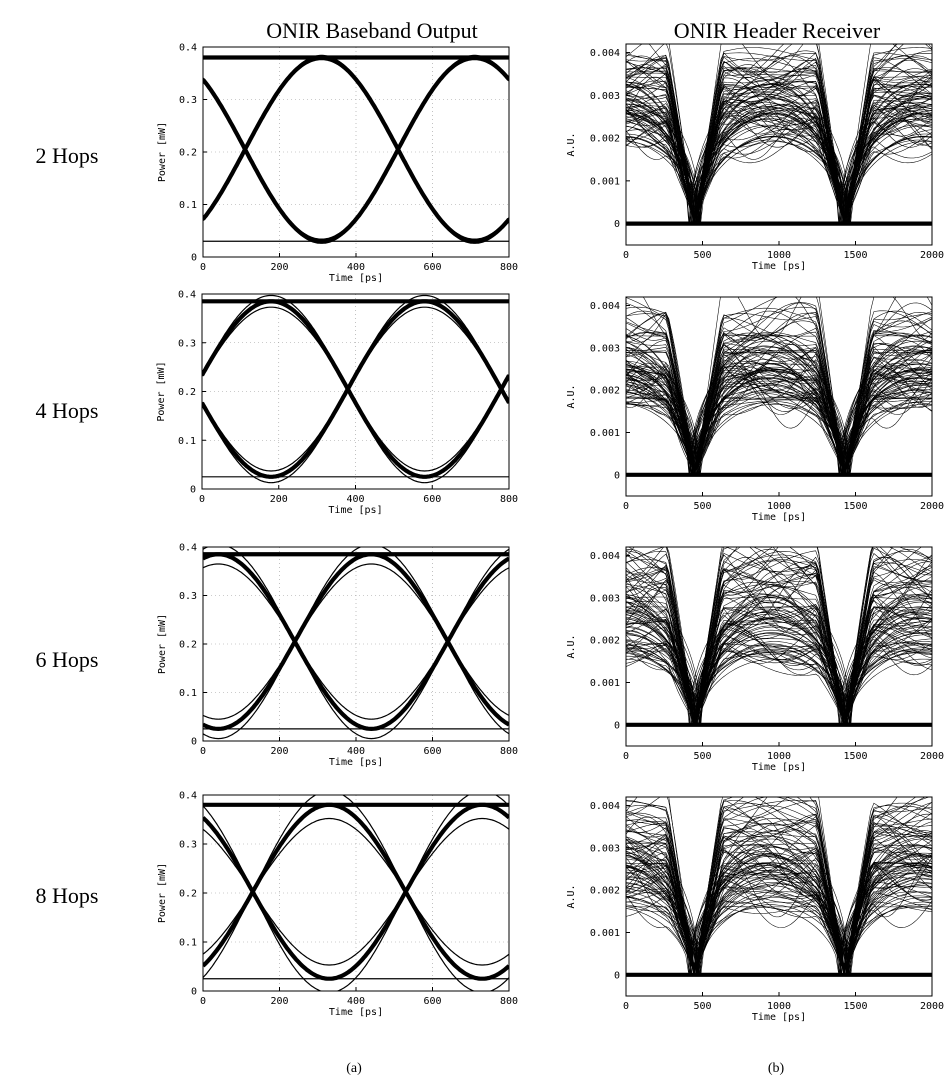 This screenshot has height=1081, width=947. What do you see at coordinates (571, 646) in the screenshot?
I see `y-axis-label: A.U.` at bounding box center [571, 646].